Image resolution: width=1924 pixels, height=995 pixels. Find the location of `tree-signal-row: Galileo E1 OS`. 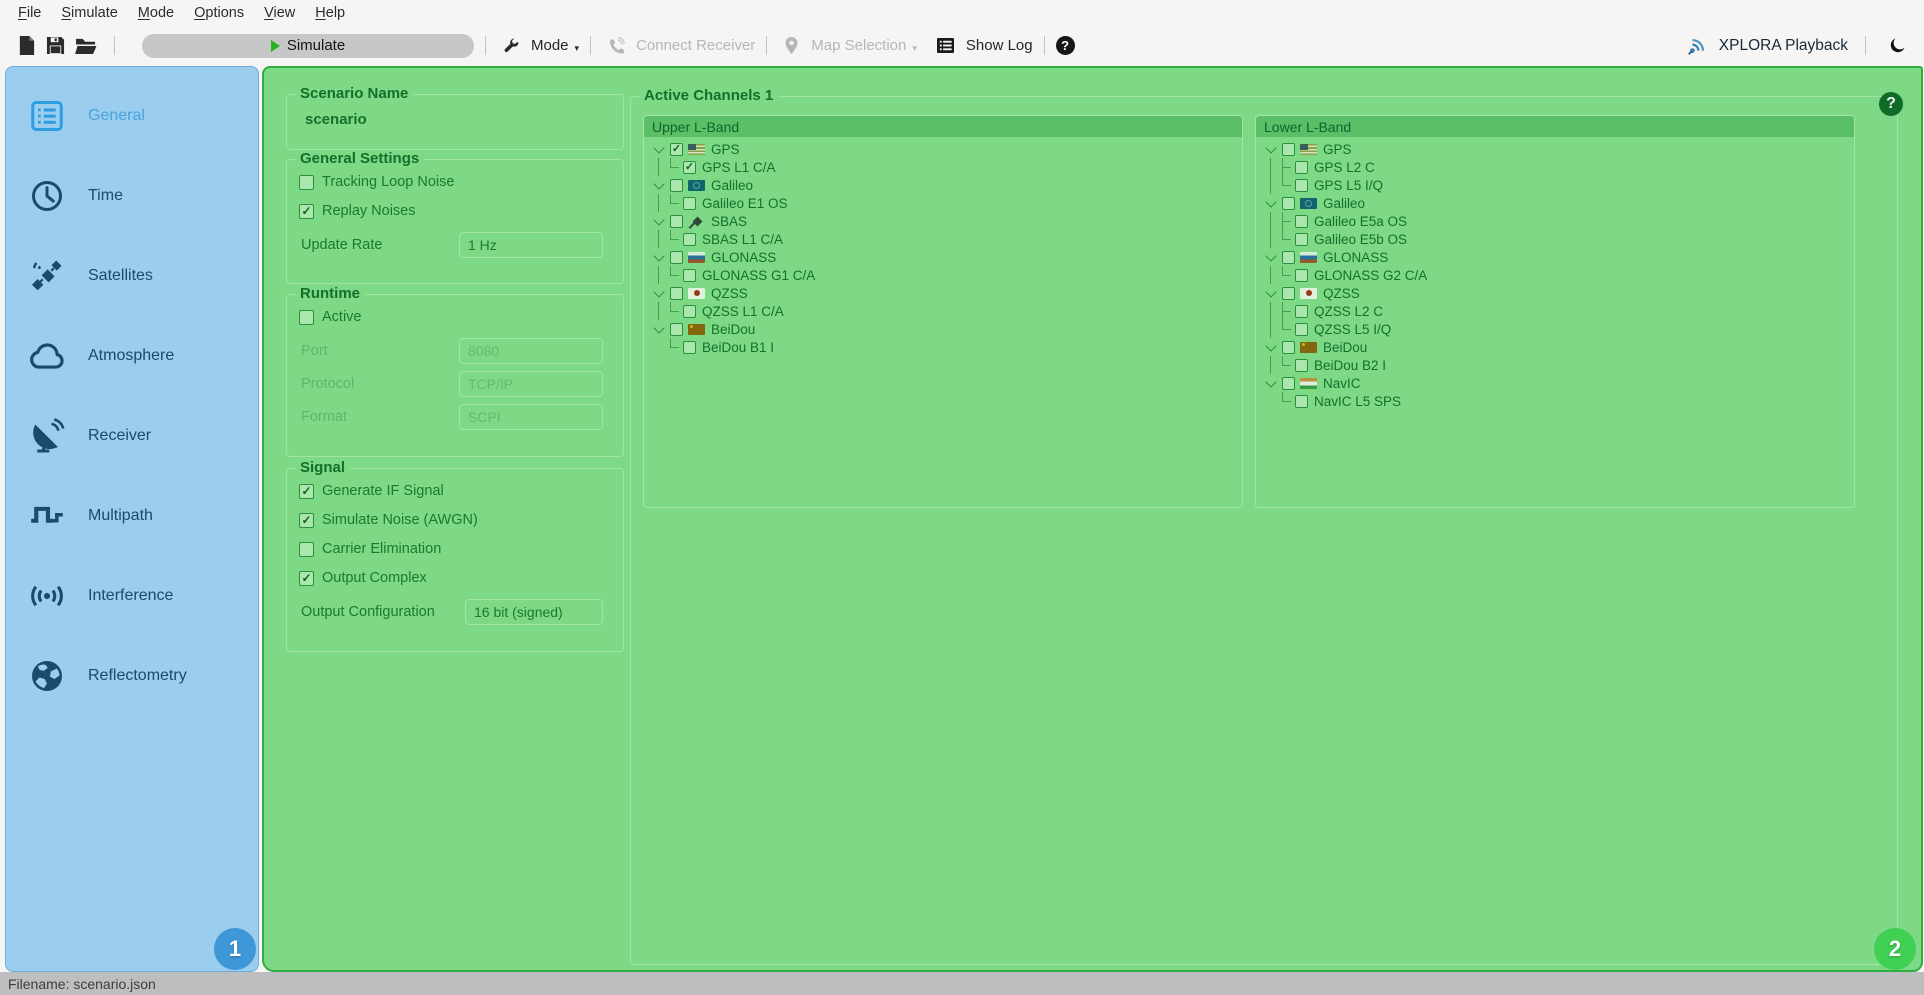

tree-signal-row: Galileo E1 OS is located at coordinates (946, 203).